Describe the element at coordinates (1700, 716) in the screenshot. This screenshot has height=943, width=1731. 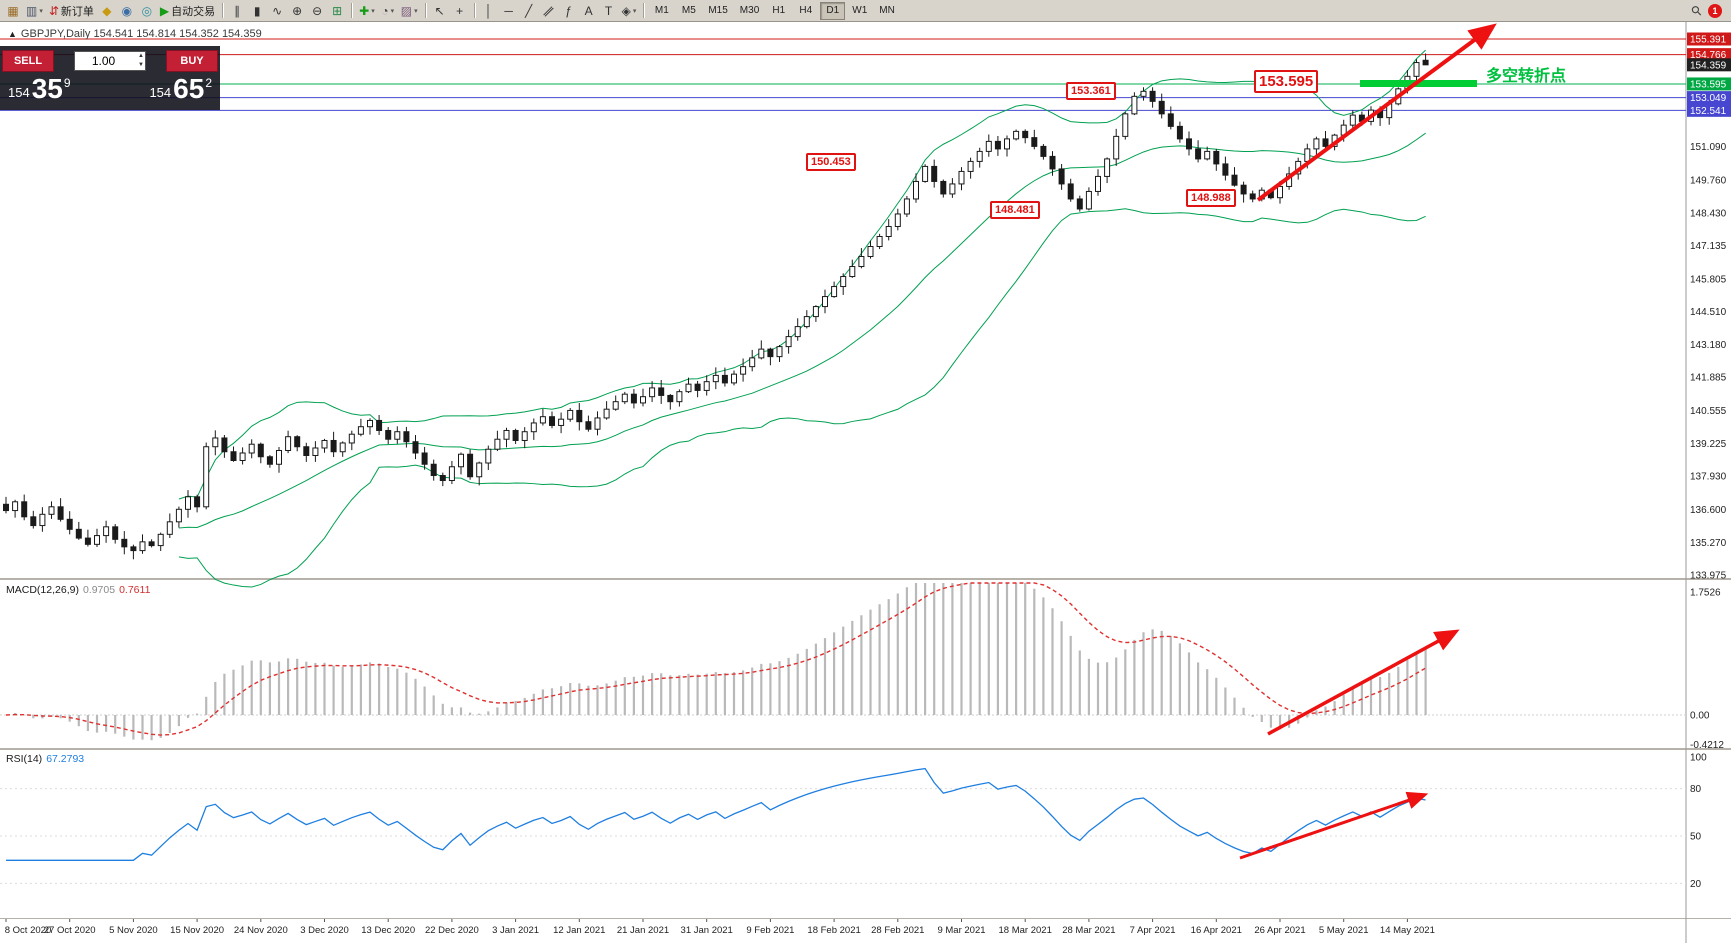
I see `svg-text: 0.00` at that location.